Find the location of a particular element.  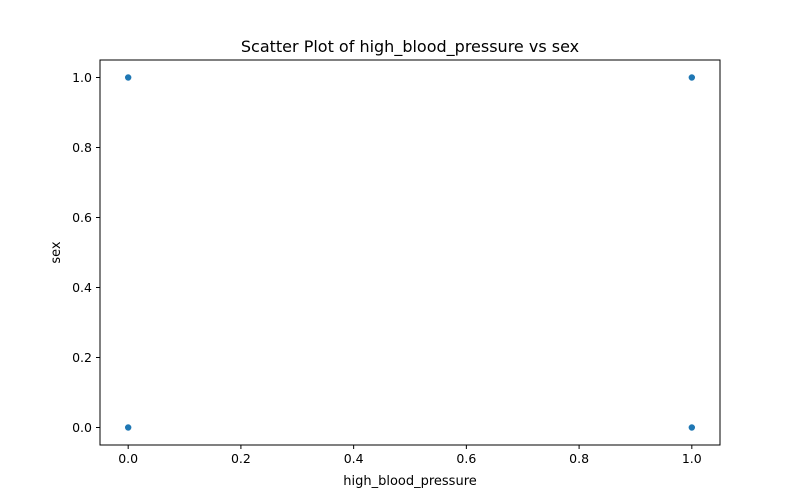

y-tick-label: 0.6 is located at coordinates (82, 217).